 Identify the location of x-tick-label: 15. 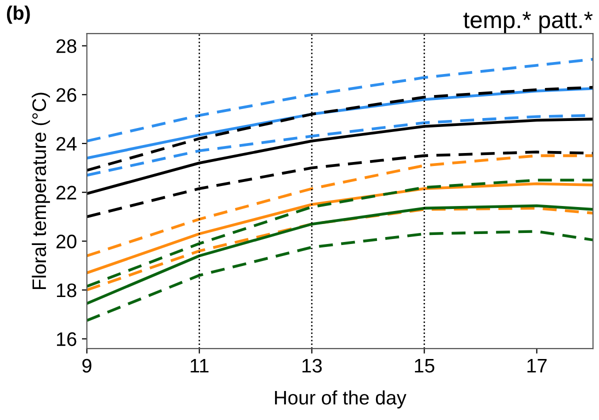
(424, 366).